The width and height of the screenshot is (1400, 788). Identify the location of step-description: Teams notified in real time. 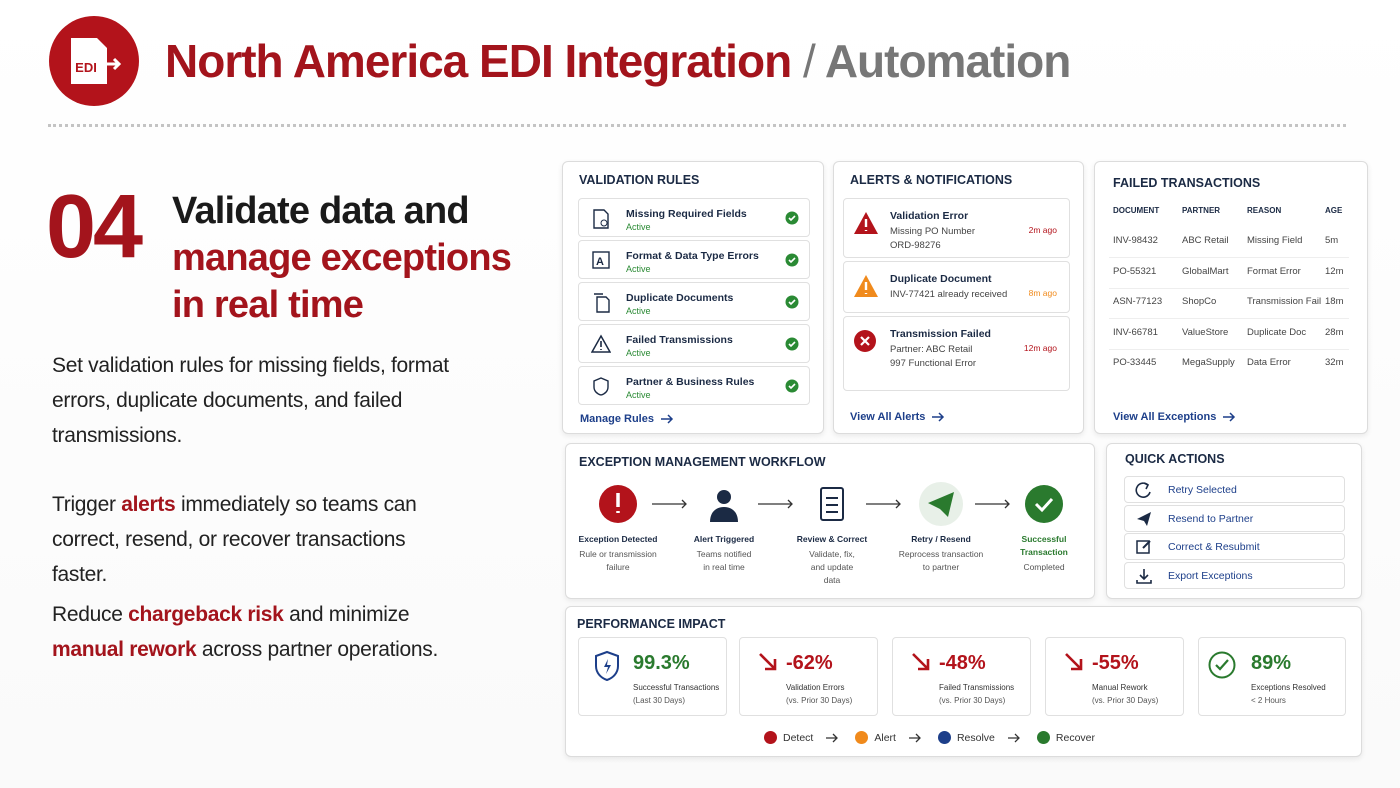
(724, 560).